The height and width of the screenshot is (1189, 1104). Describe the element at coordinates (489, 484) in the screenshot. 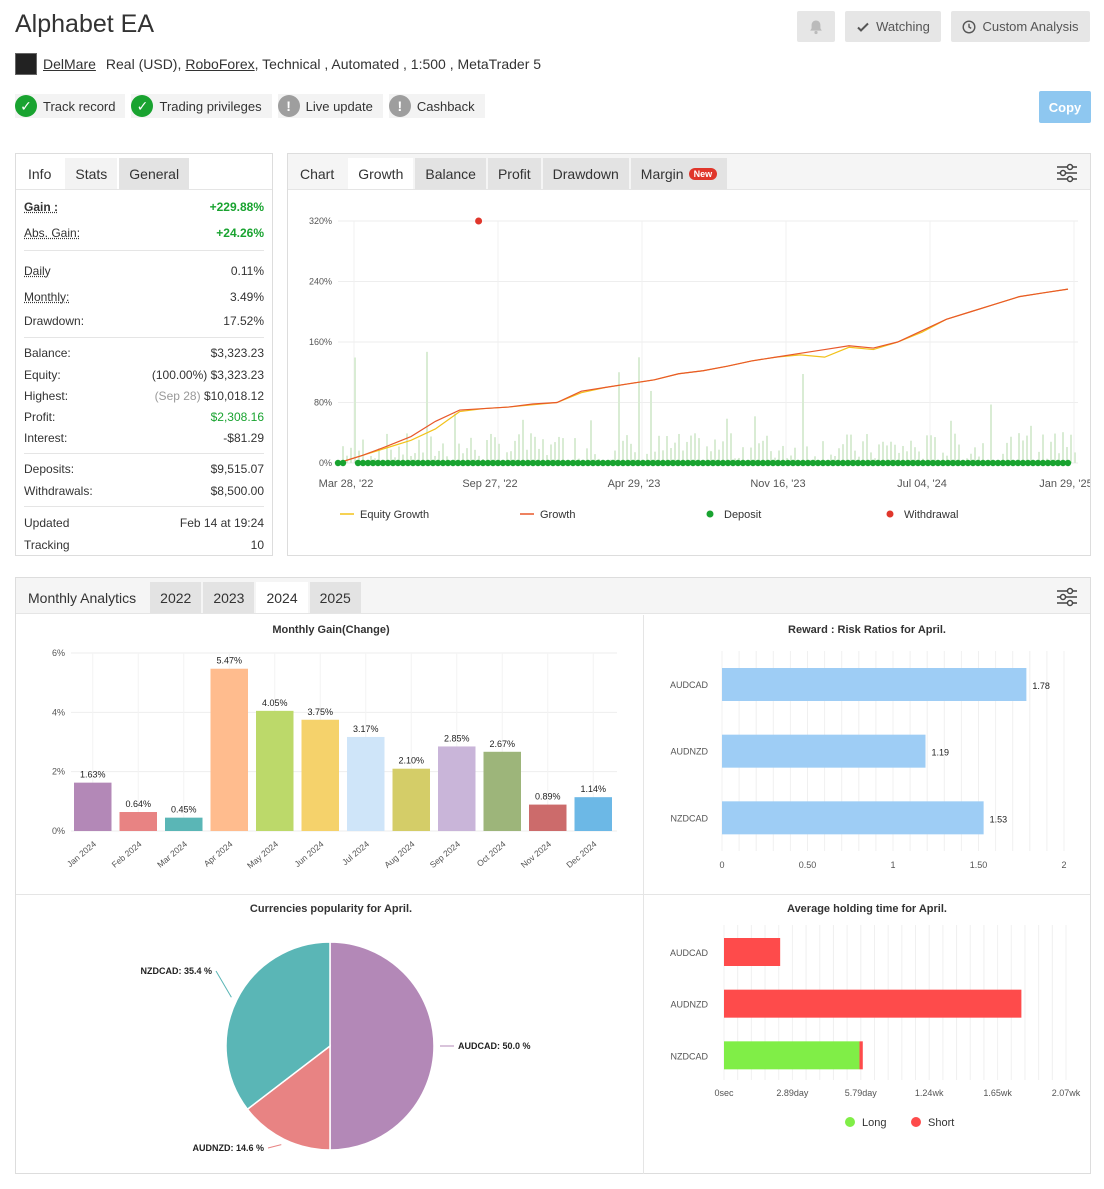

I see `x-tick-label: Sep 27, '22` at that location.